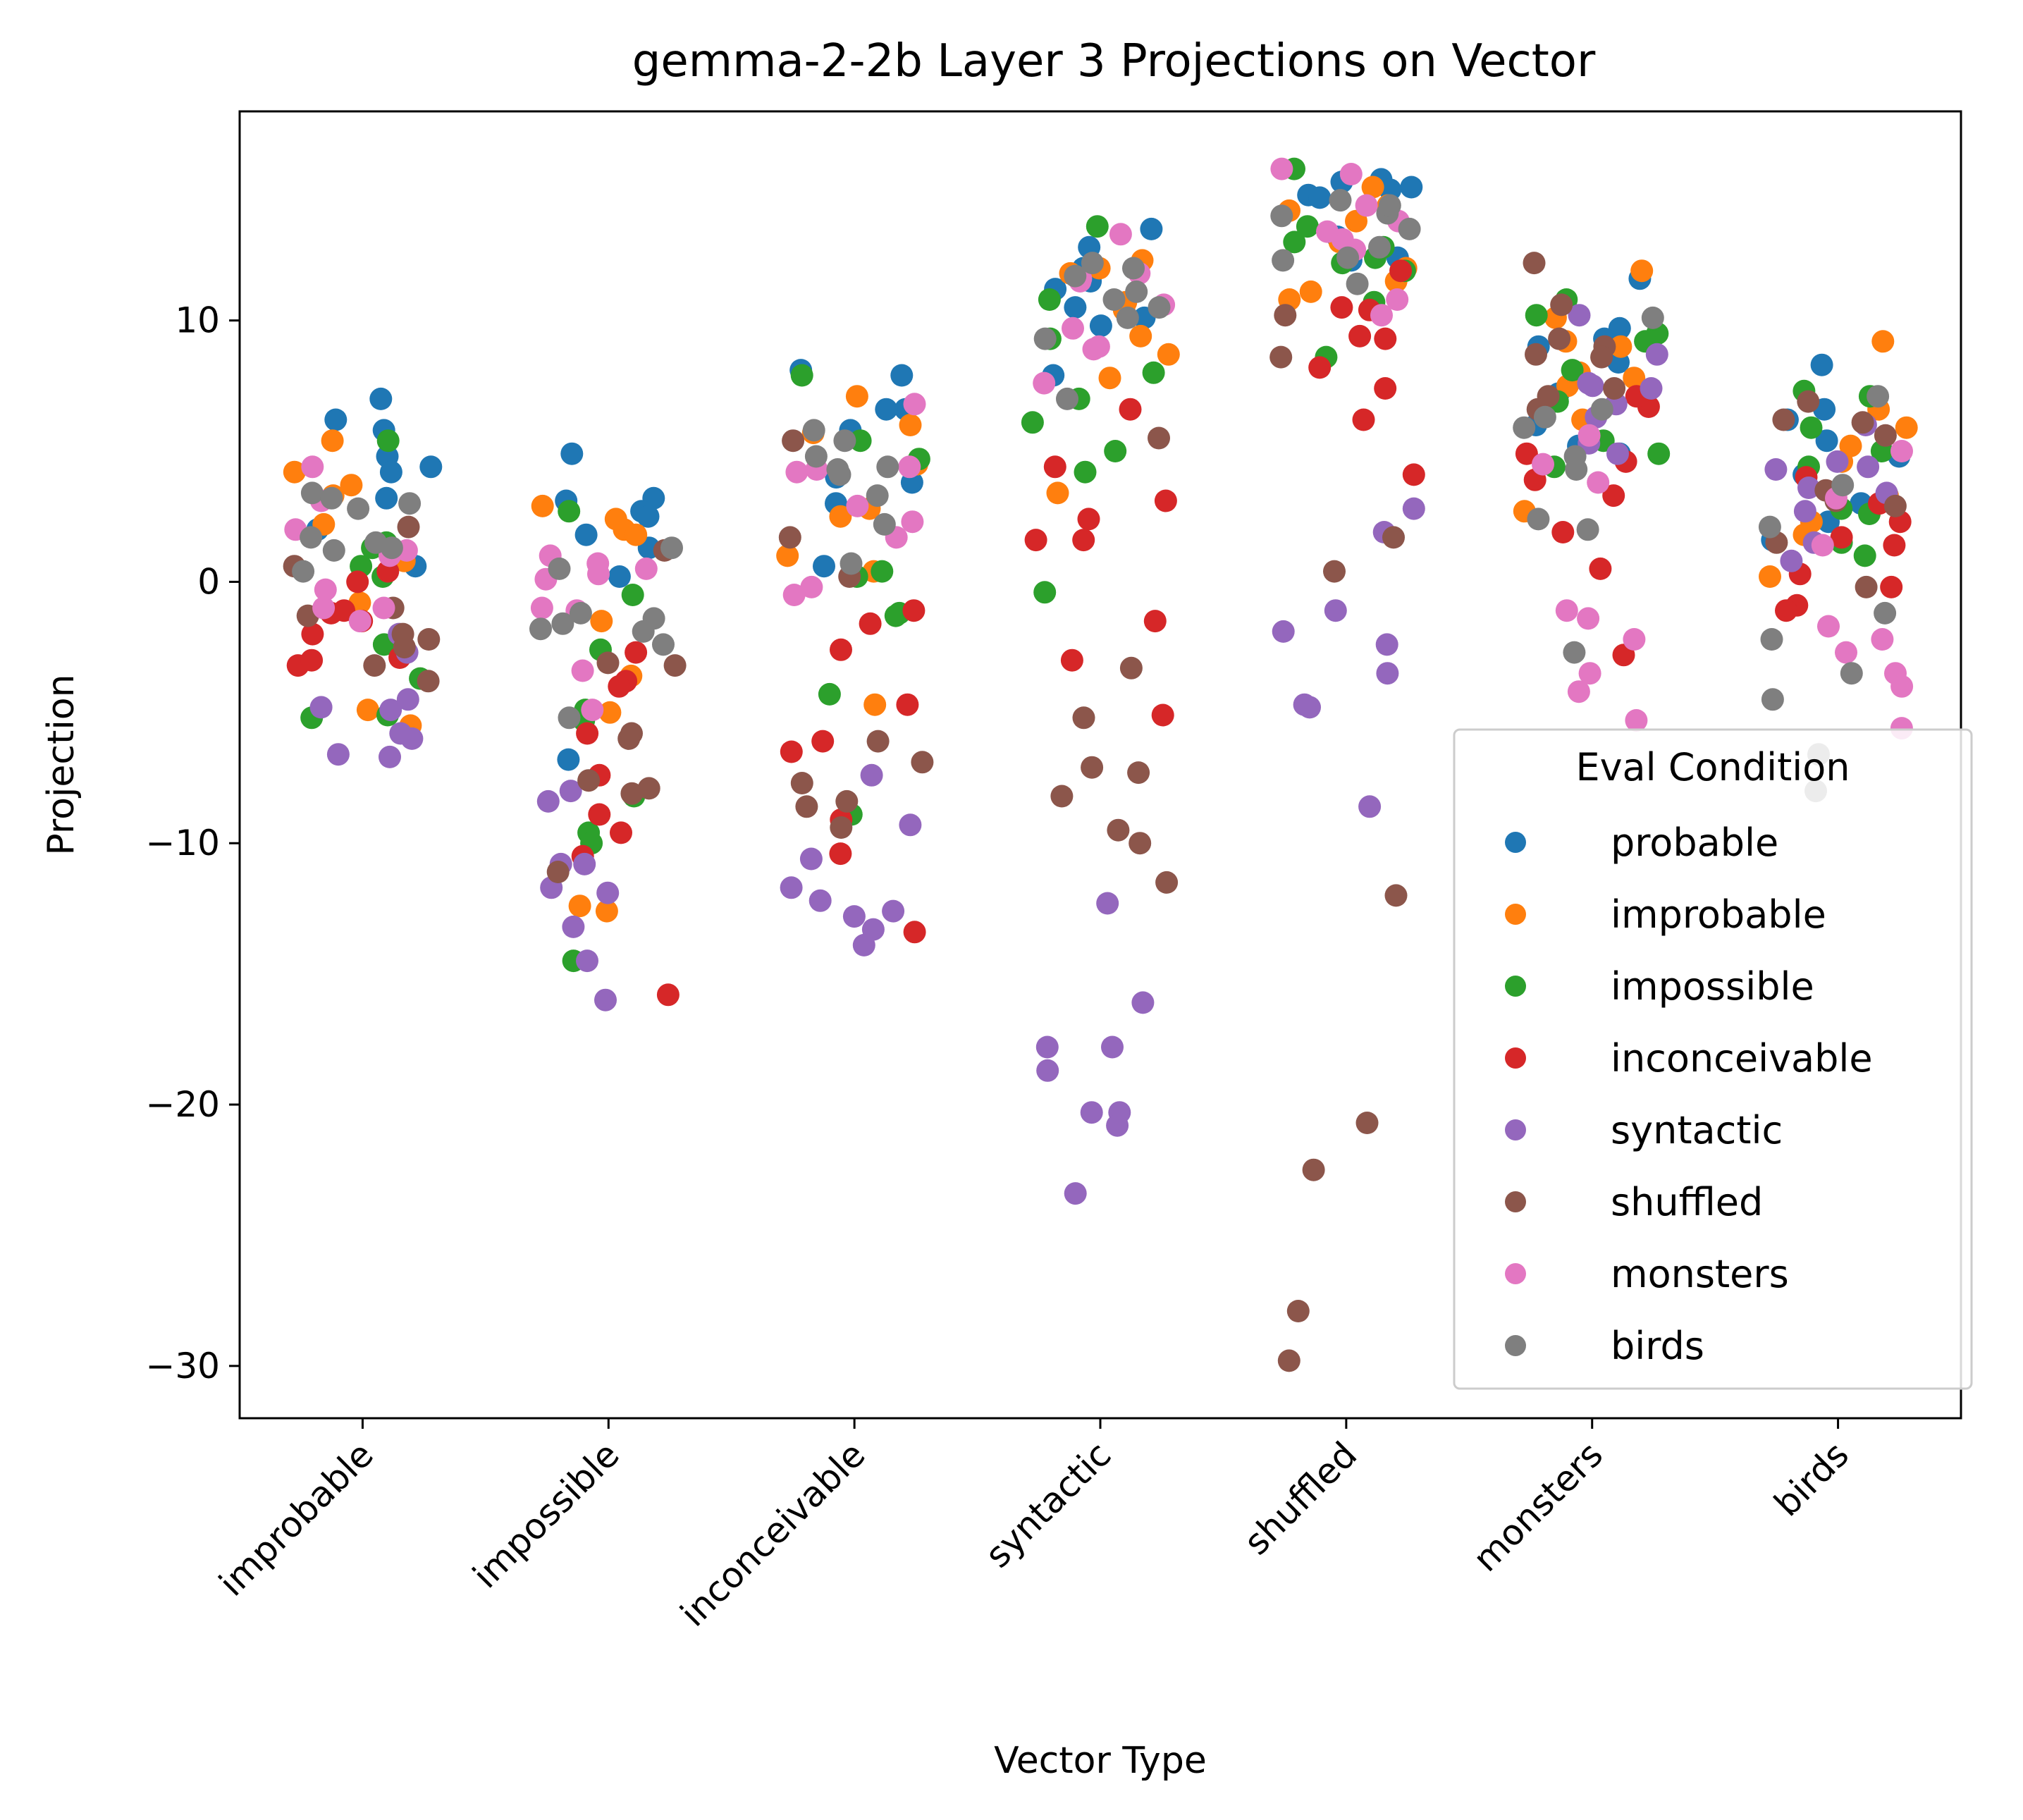 This screenshot has width=2023, height=1820. Describe the element at coordinates (1718, 914) in the screenshot. I see `legend-label-improbable: improbable` at that location.